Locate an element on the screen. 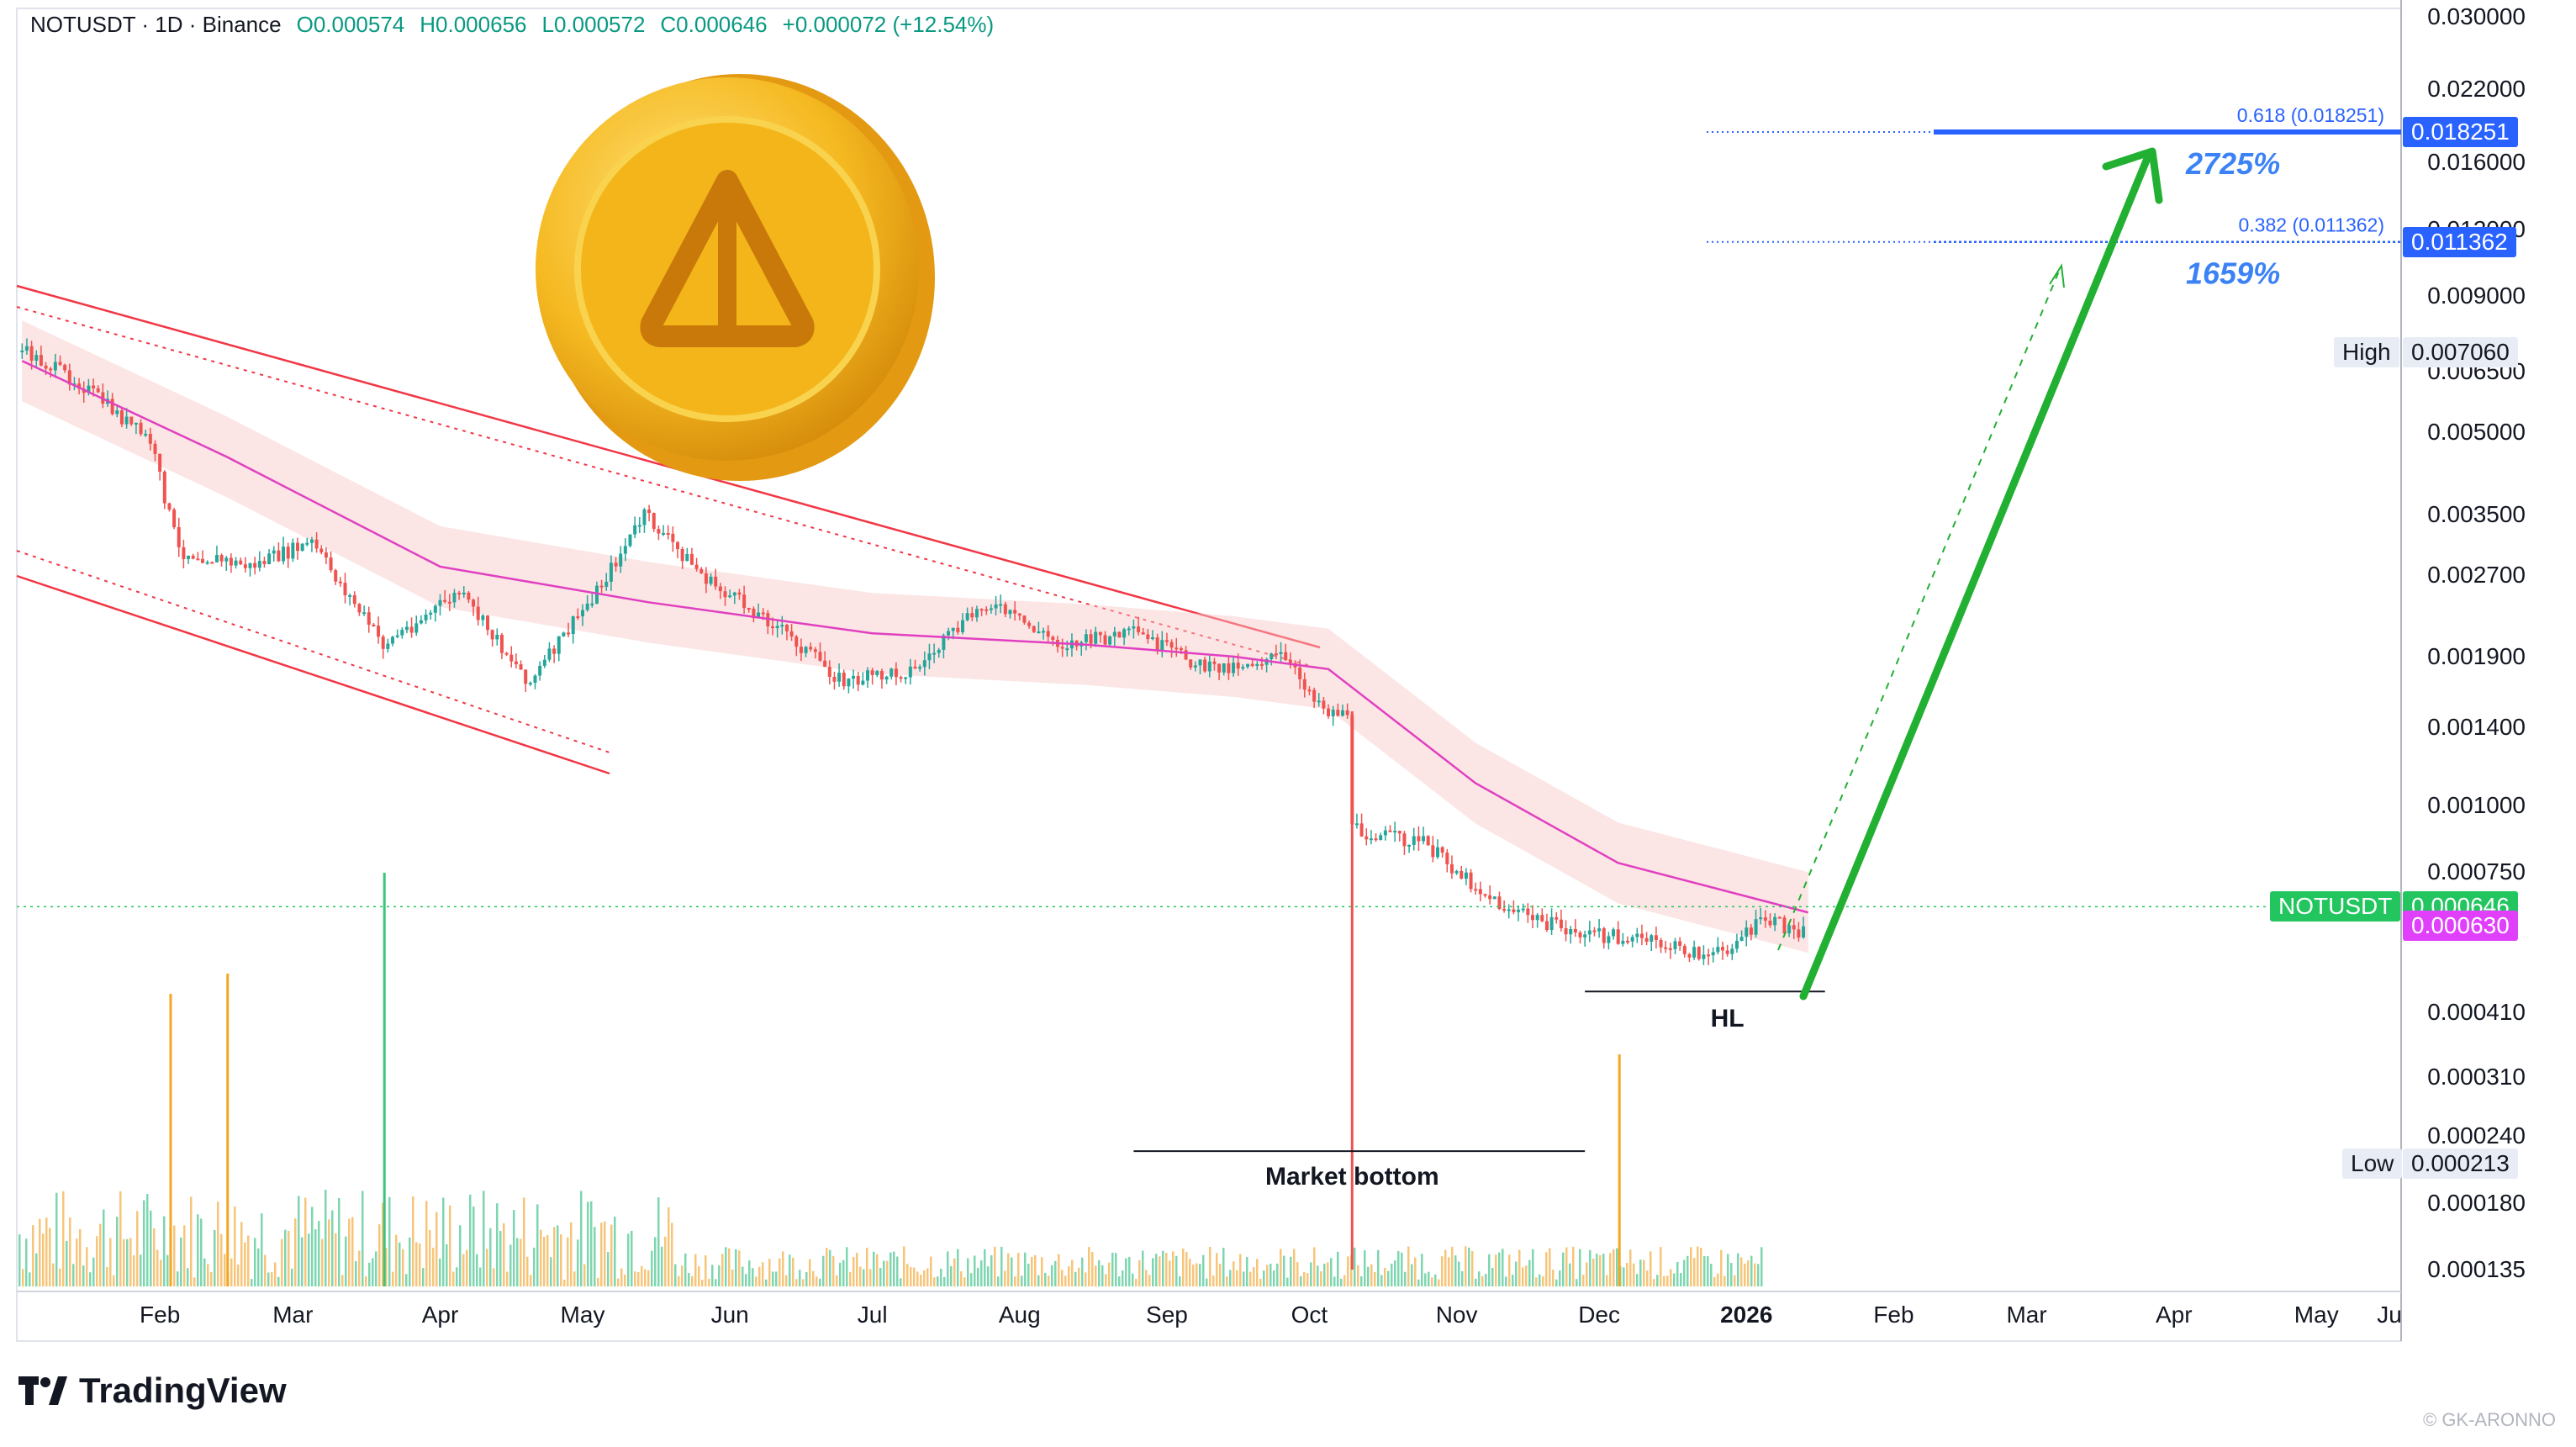  low-value-tag: 0.000213 is located at coordinates (2460, 1164).